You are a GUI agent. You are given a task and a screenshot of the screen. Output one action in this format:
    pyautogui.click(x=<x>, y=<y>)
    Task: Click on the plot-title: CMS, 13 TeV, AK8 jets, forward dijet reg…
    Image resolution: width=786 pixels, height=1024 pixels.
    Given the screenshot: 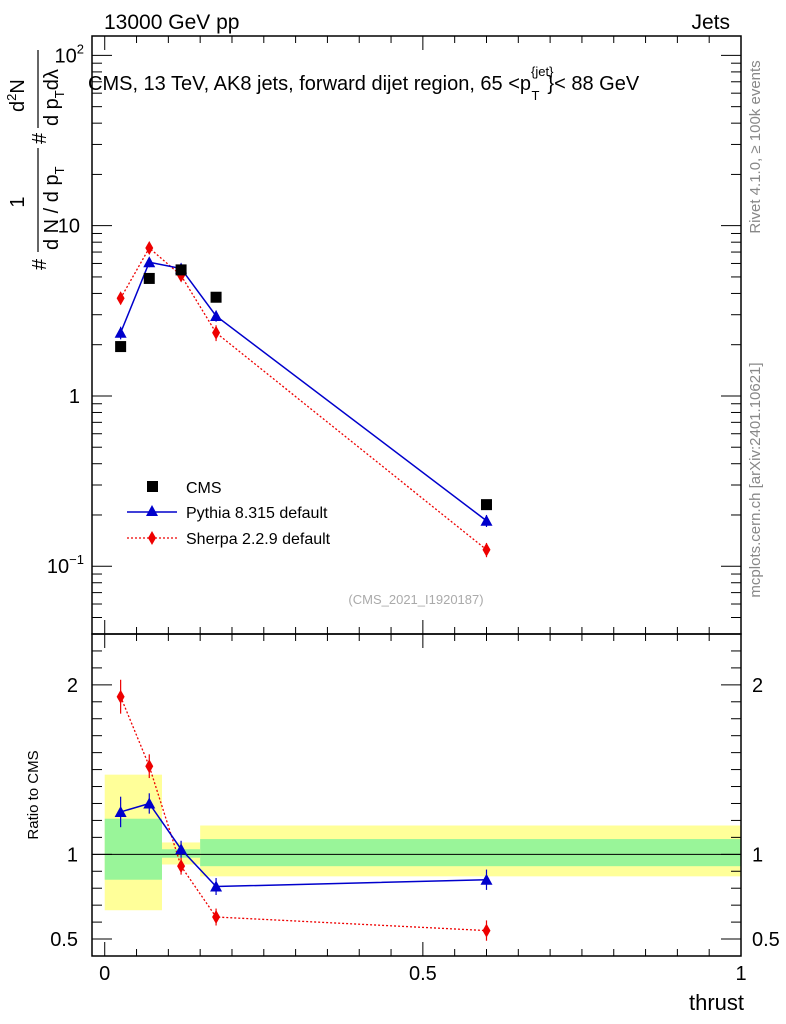 What is the action you would take?
    pyautogui.click(x=364, y=83)
    